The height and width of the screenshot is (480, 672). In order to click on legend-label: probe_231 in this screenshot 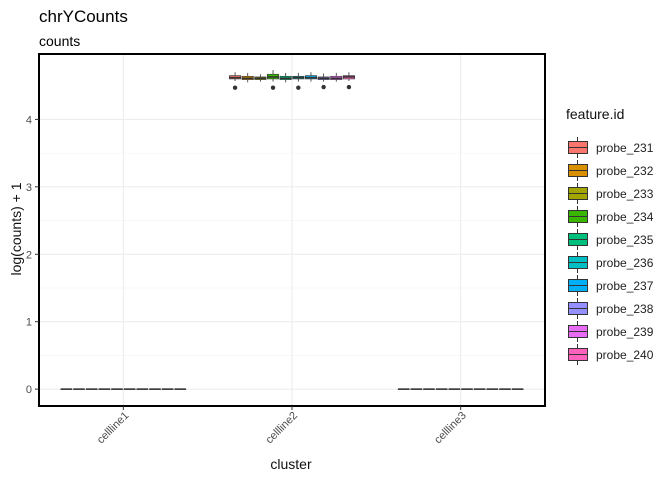, I will do `click(625, 147)`.